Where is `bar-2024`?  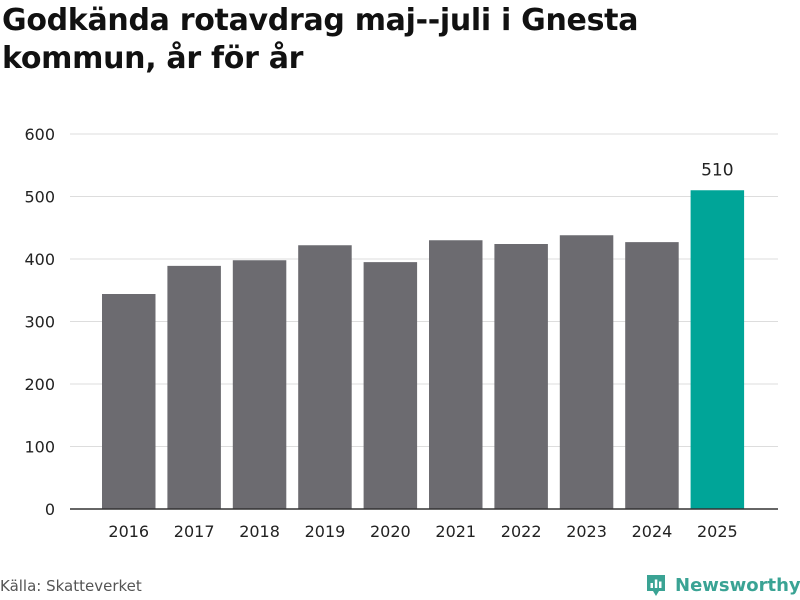 bar-2024 is located at coordinates (652, 375).